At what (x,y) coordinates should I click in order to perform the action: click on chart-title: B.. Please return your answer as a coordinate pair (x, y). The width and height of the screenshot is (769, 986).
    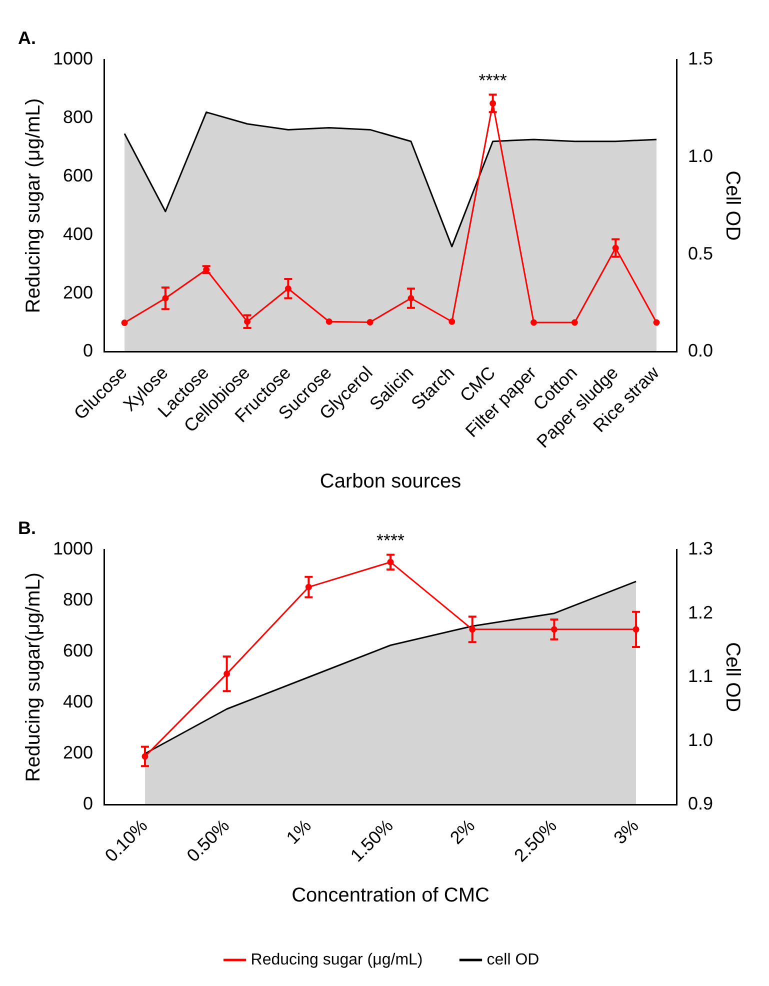
    Looking at the image, I should click on (27, 528).